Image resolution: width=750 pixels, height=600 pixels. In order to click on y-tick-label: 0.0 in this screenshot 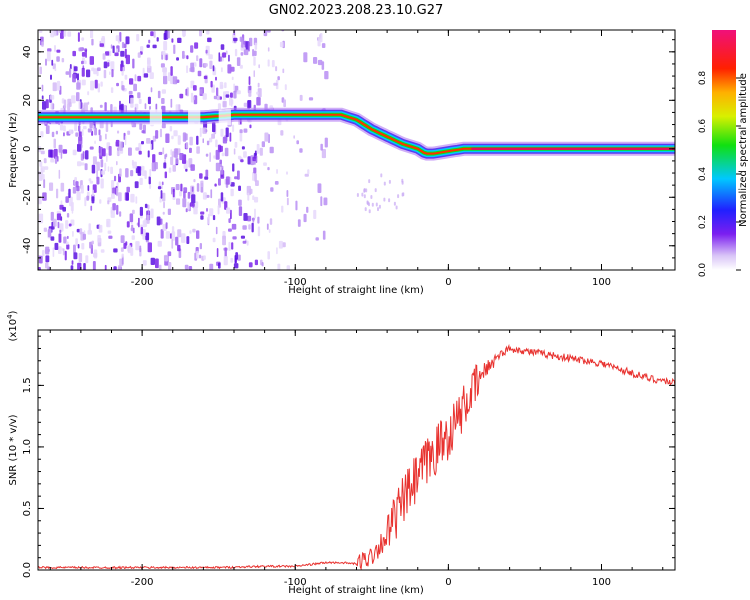, I will do `click(27, 570)`.